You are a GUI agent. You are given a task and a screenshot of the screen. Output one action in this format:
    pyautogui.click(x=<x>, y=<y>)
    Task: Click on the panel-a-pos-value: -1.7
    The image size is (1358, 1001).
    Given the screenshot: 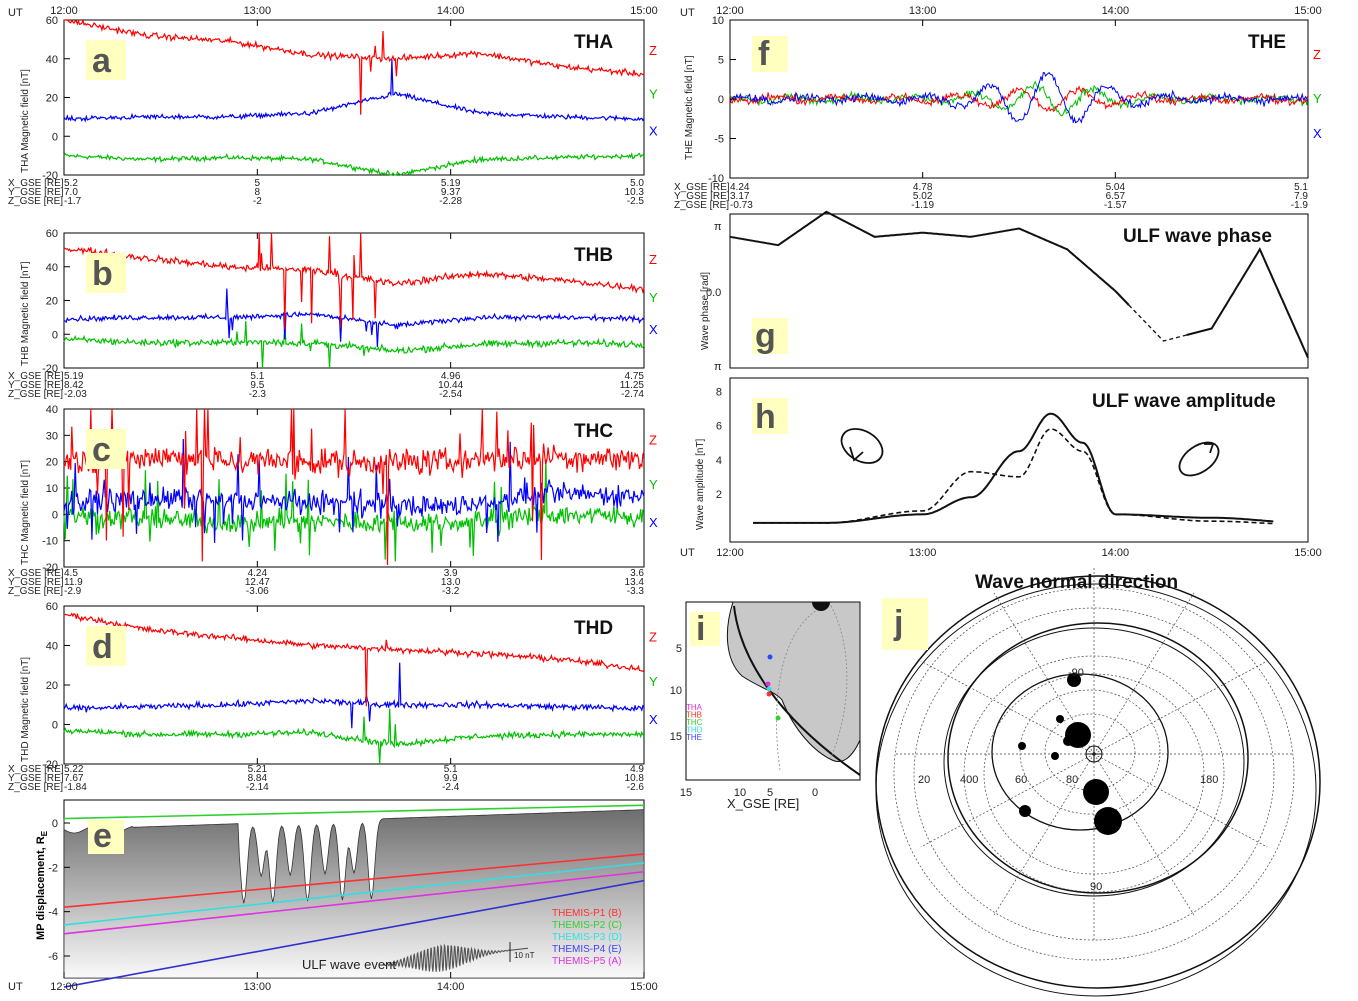 What is the action you would take?
    pyautogui.click(x=73, y=201)
    